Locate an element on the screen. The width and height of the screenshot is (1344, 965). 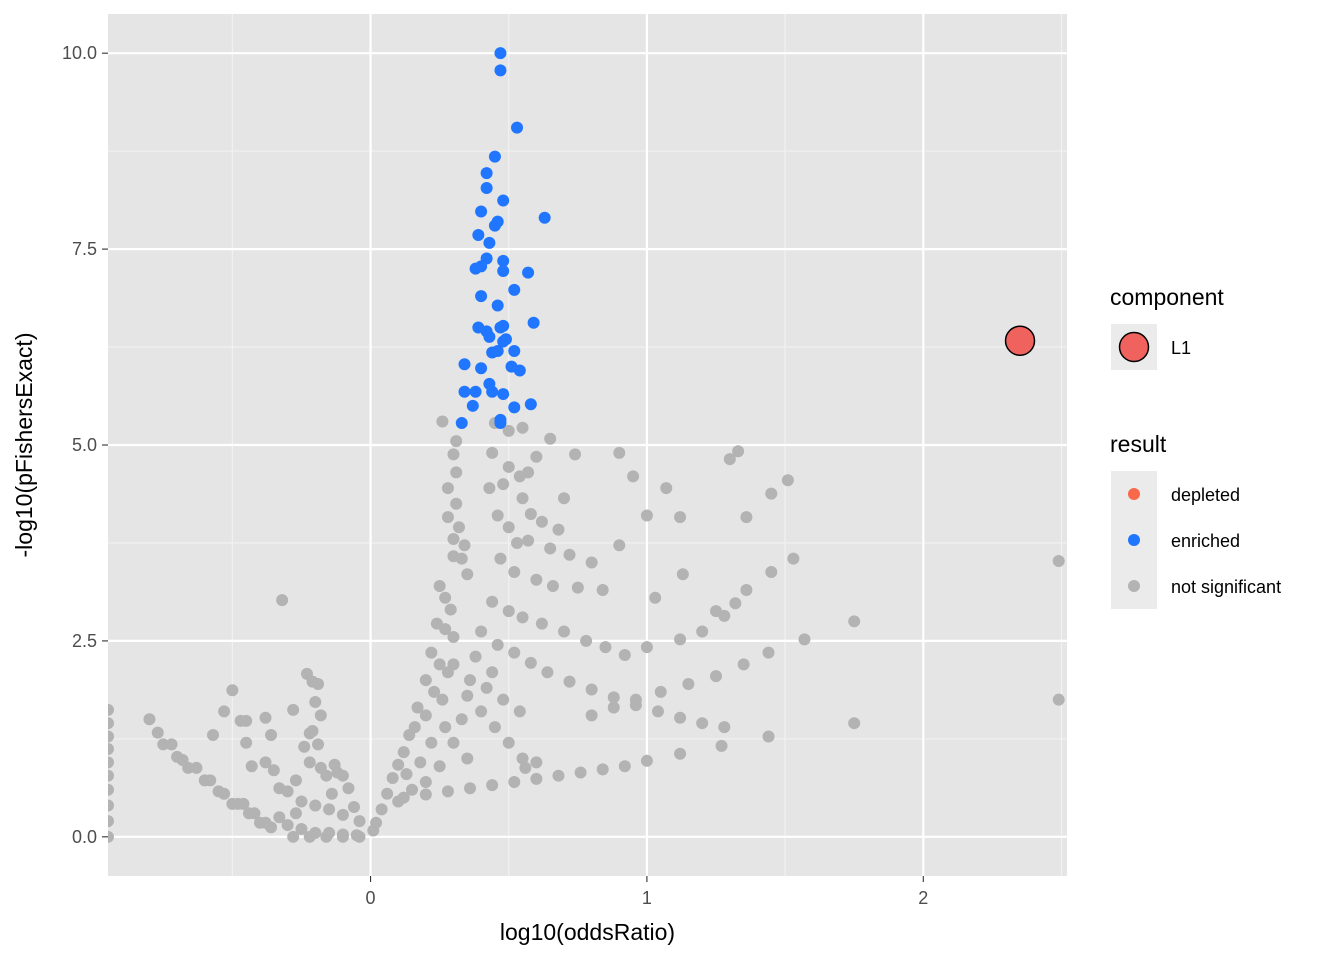
legend-label-result: not significant is located at coordinates (1226, 587).